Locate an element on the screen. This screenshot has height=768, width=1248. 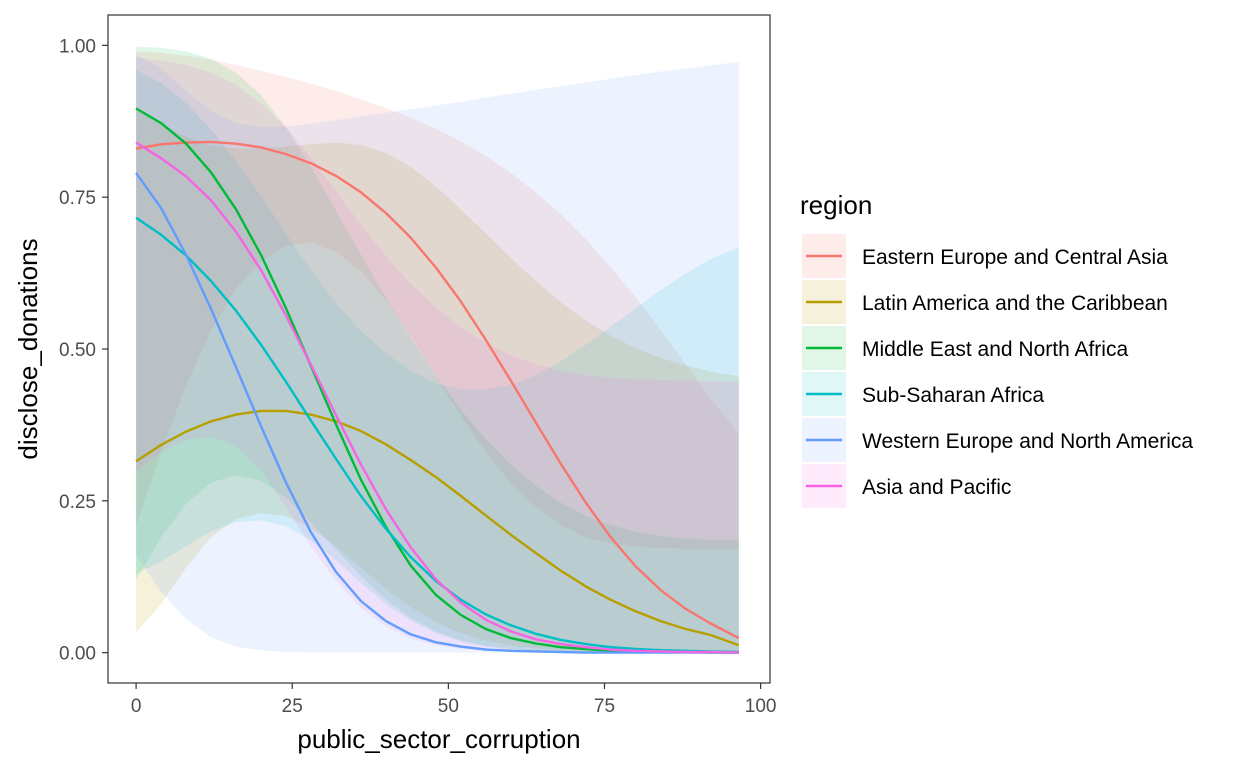
legend-label: Western Europe and North America is located at coordinates (1027, 441).